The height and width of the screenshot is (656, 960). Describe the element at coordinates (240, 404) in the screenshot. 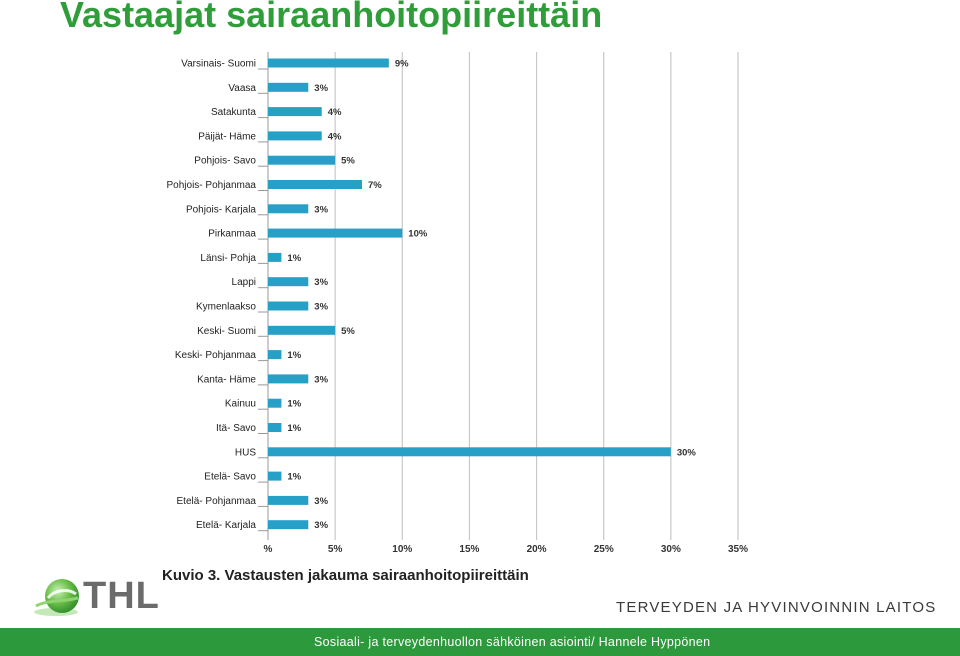

I see `category-label: Kainuu` at that location.